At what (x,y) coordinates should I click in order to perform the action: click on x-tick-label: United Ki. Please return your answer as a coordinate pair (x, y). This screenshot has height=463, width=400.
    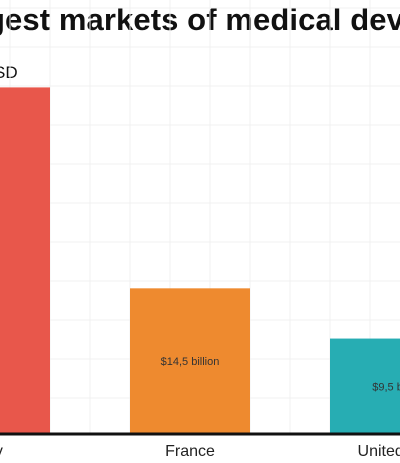
    Looking at the image, I should click on (379, 451).